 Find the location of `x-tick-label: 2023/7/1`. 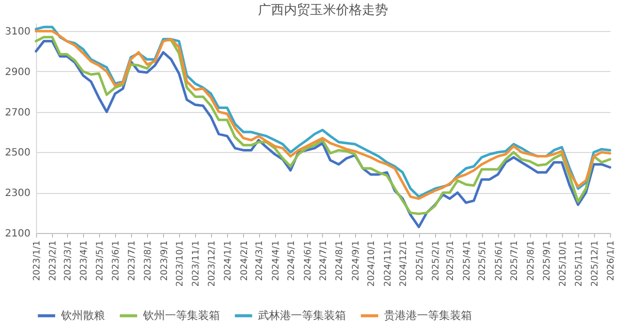

x-tick-label: 2023/7/1 is located at coordinates (132, 260).